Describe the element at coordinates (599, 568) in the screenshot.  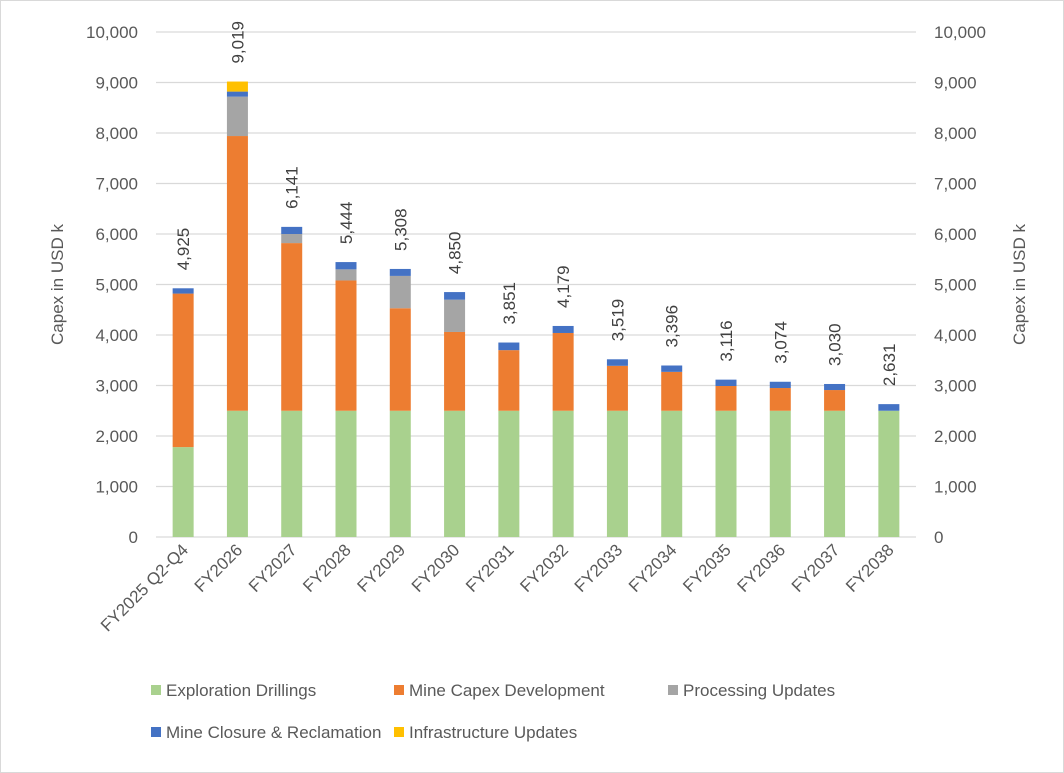
I see `x-tick-label: FY2033` at that location.